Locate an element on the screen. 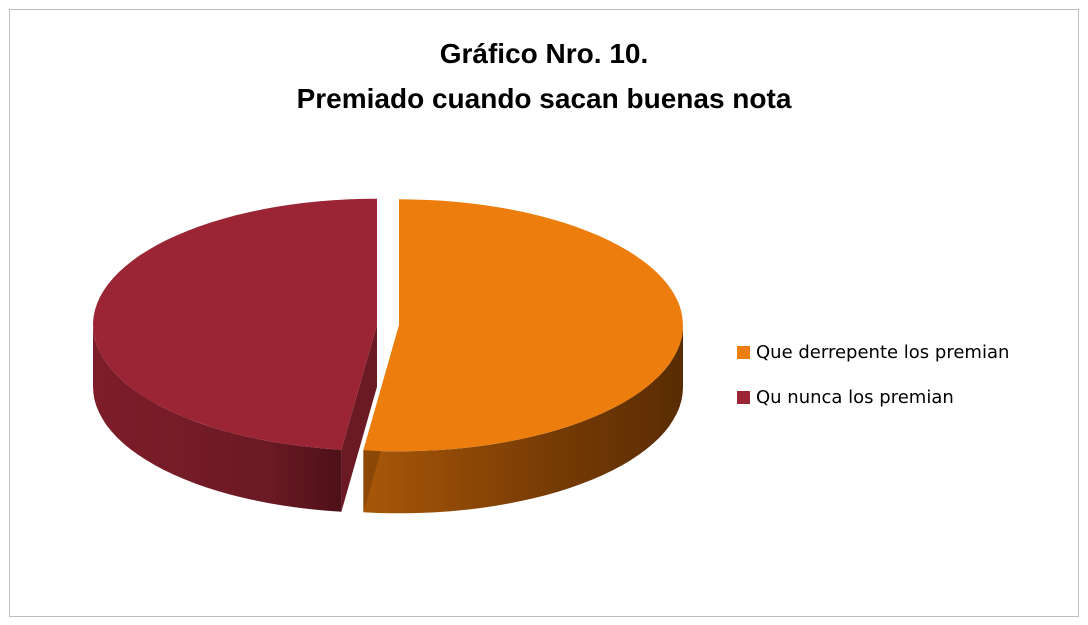 This screenshot has height=625, width=1088. legend-label: Que derrepente los premian is located at coordinates (883, 352).